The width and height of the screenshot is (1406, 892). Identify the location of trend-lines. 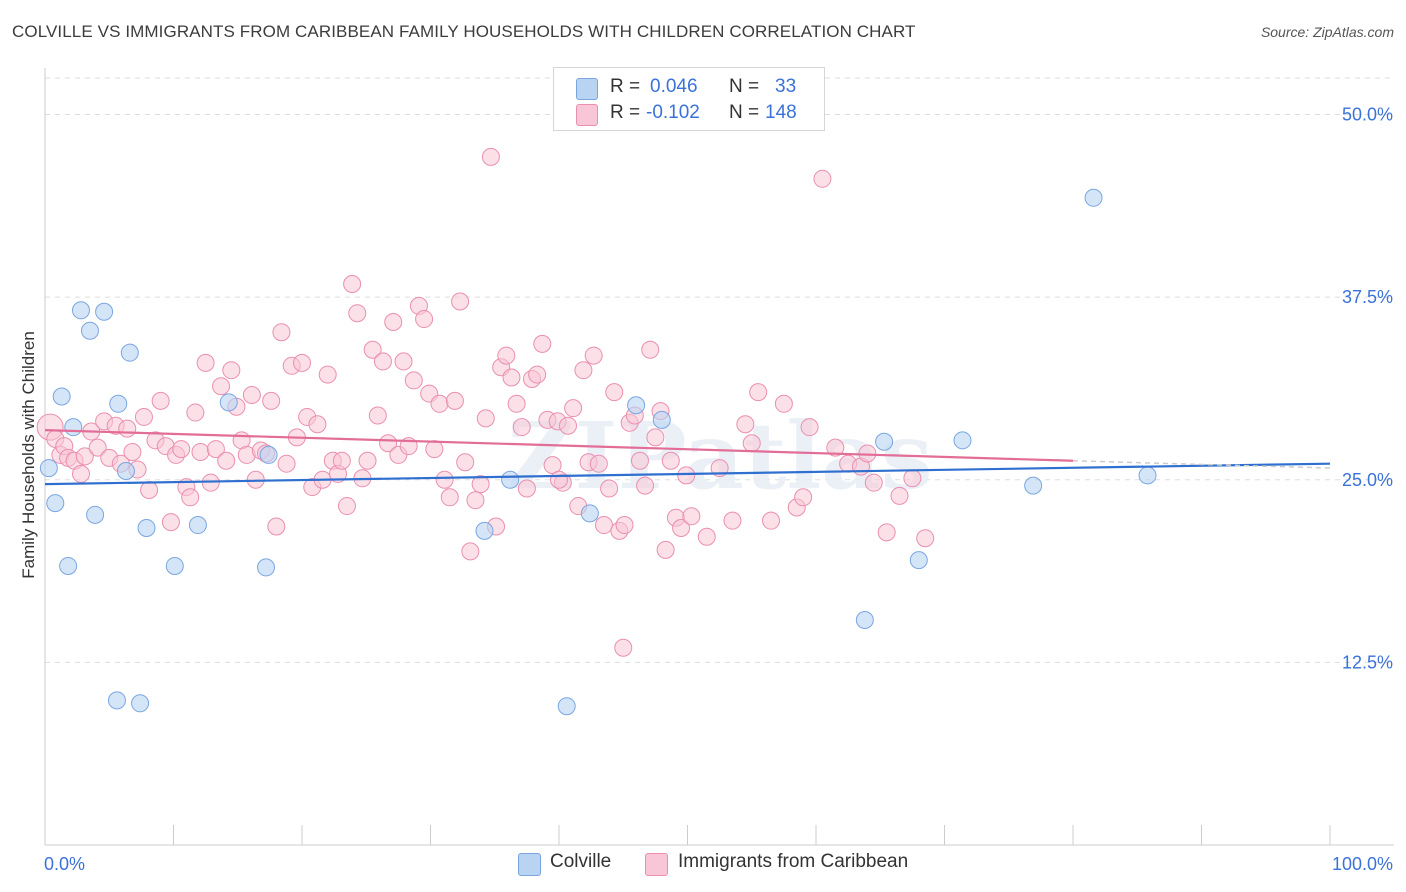
(687, 457).